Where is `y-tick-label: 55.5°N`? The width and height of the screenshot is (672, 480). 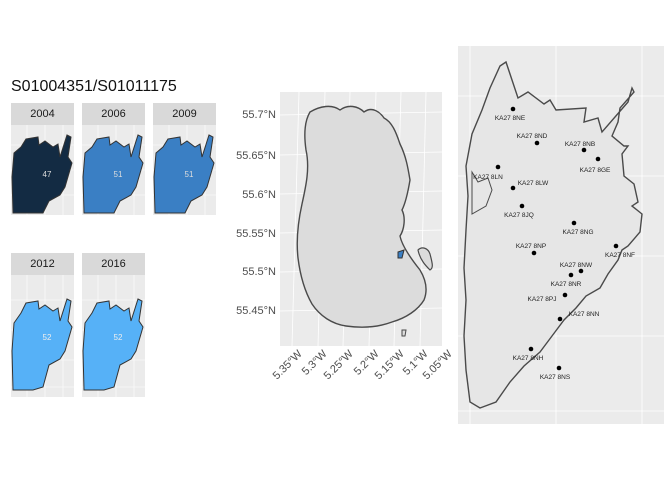
y-tick-label: 55.5°N is located at coordinates (259, 272).